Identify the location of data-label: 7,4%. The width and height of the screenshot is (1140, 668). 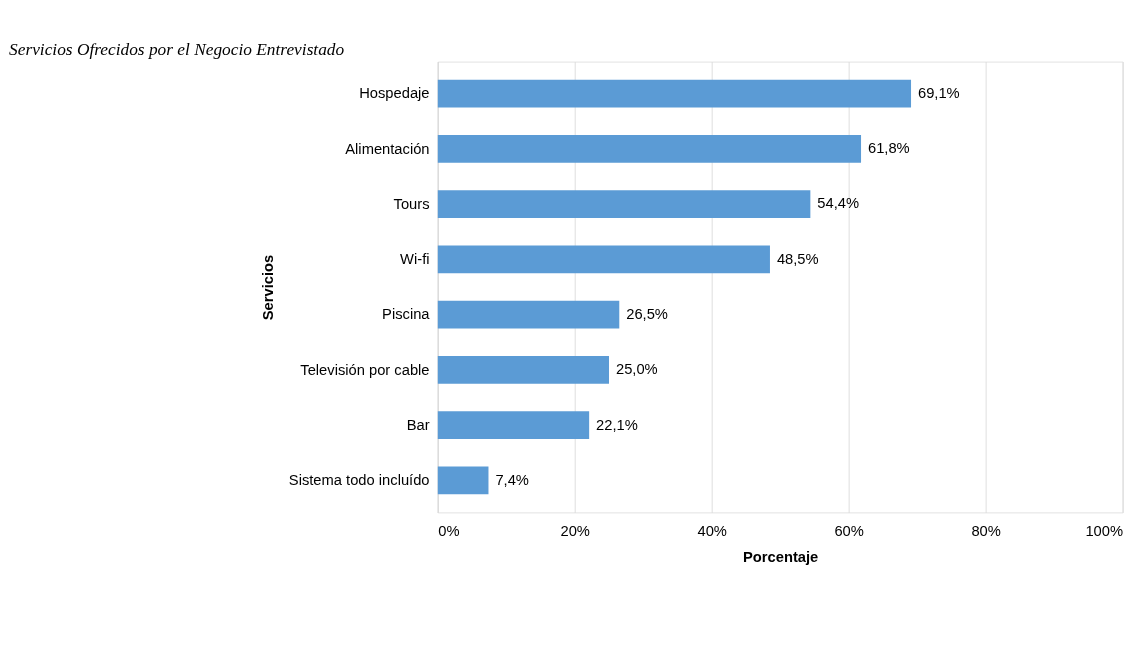
(512, 479).